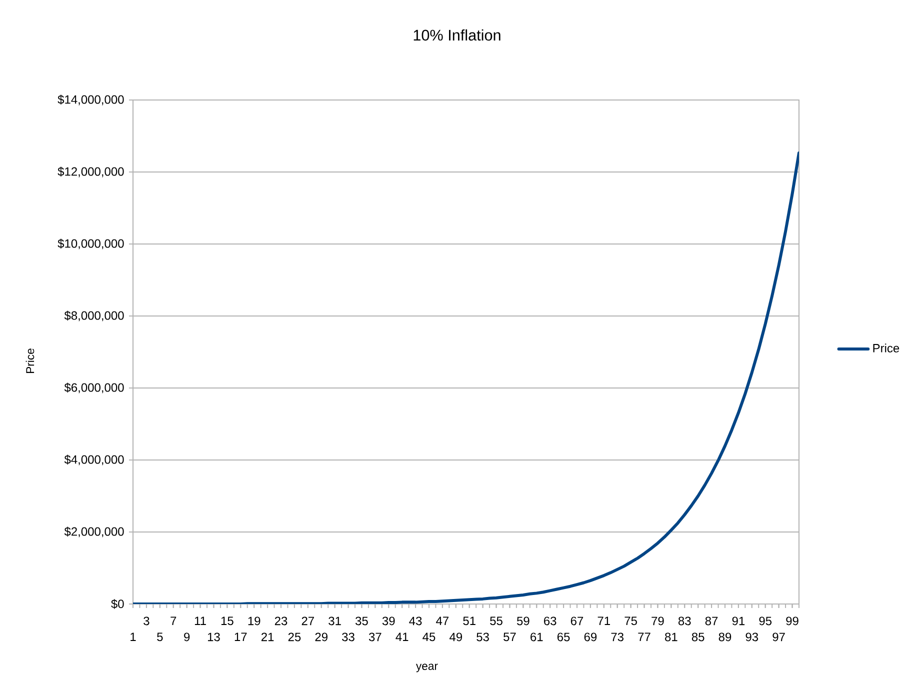 This screenshot has width=914, height=695. Describe the element at coordinates (240, 636) in the screenshot. I see `x-tick-label: 17` at that location.